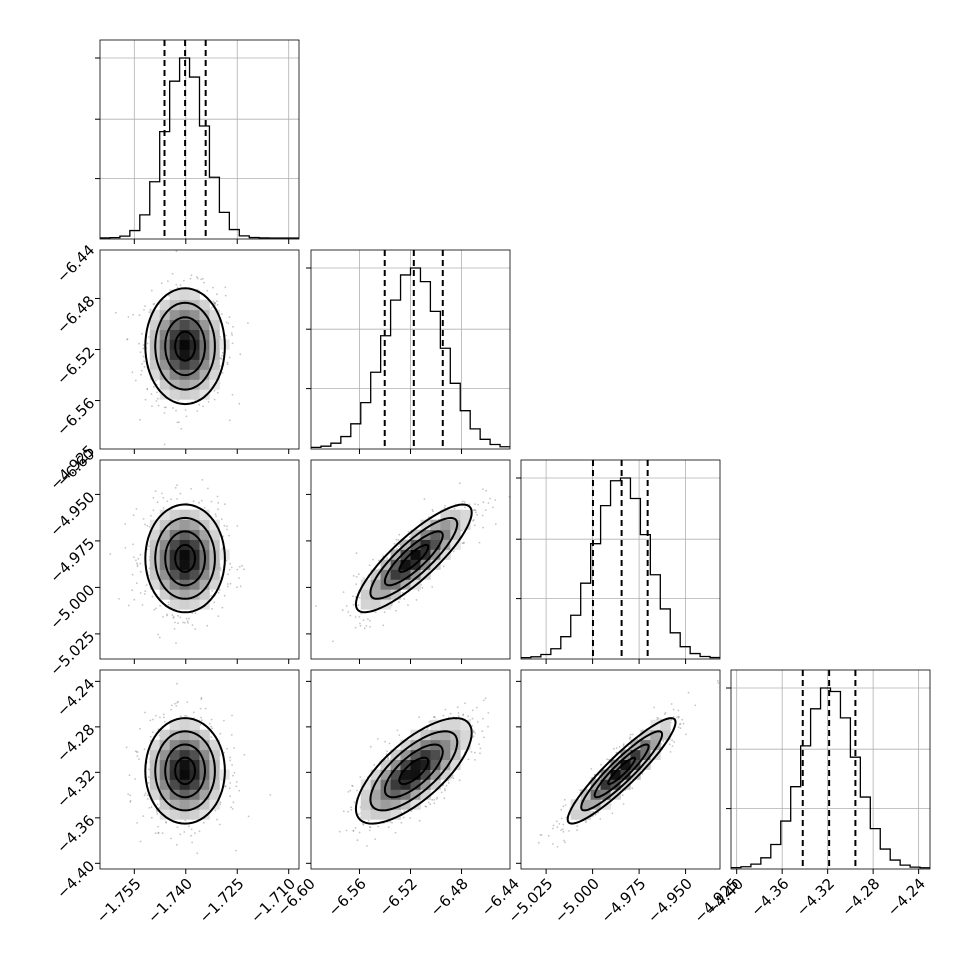  I want to click on panel-bg, so click(620, 559).